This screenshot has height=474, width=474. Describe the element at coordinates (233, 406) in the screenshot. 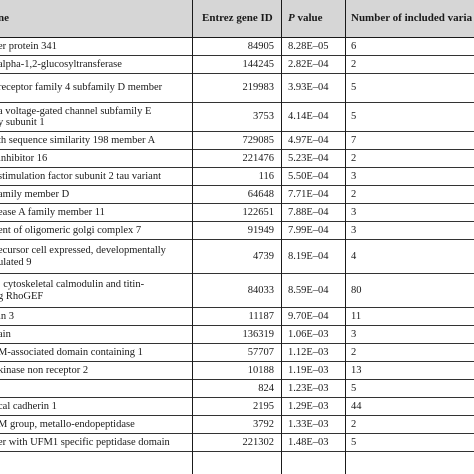

I see `entrez-id-cell: 2195` at that location.